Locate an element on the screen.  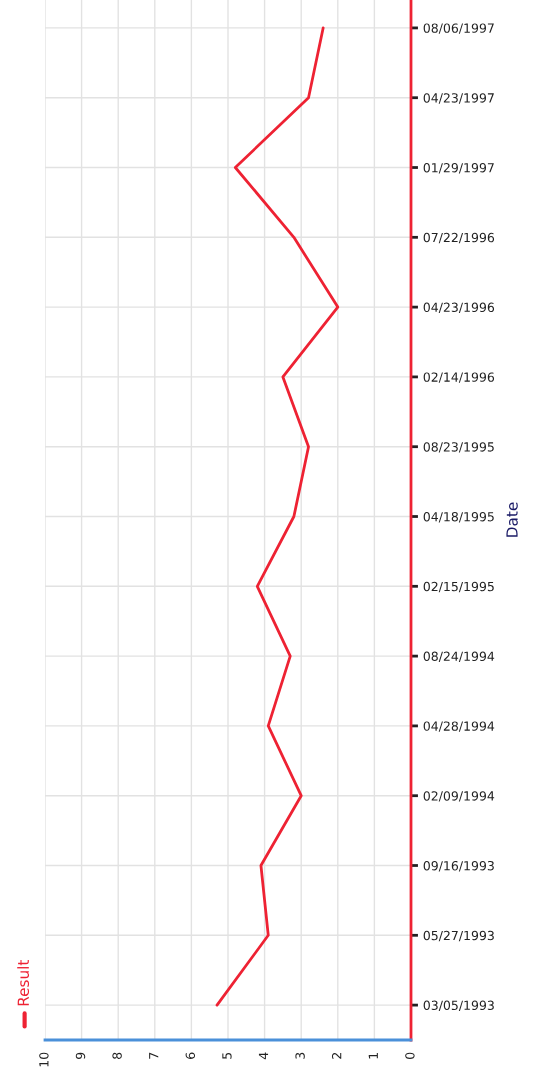
y-tick-label: 04/23/1997 is located at coordinates (458, 98).